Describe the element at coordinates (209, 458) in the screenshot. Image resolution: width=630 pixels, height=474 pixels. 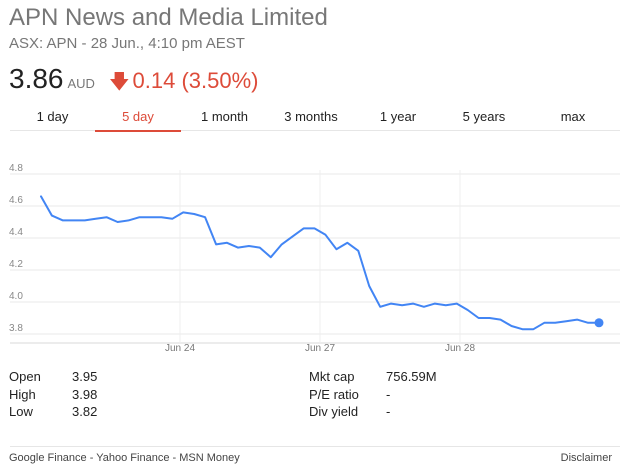
I see `msn-money-link: MSN Money` at that location.